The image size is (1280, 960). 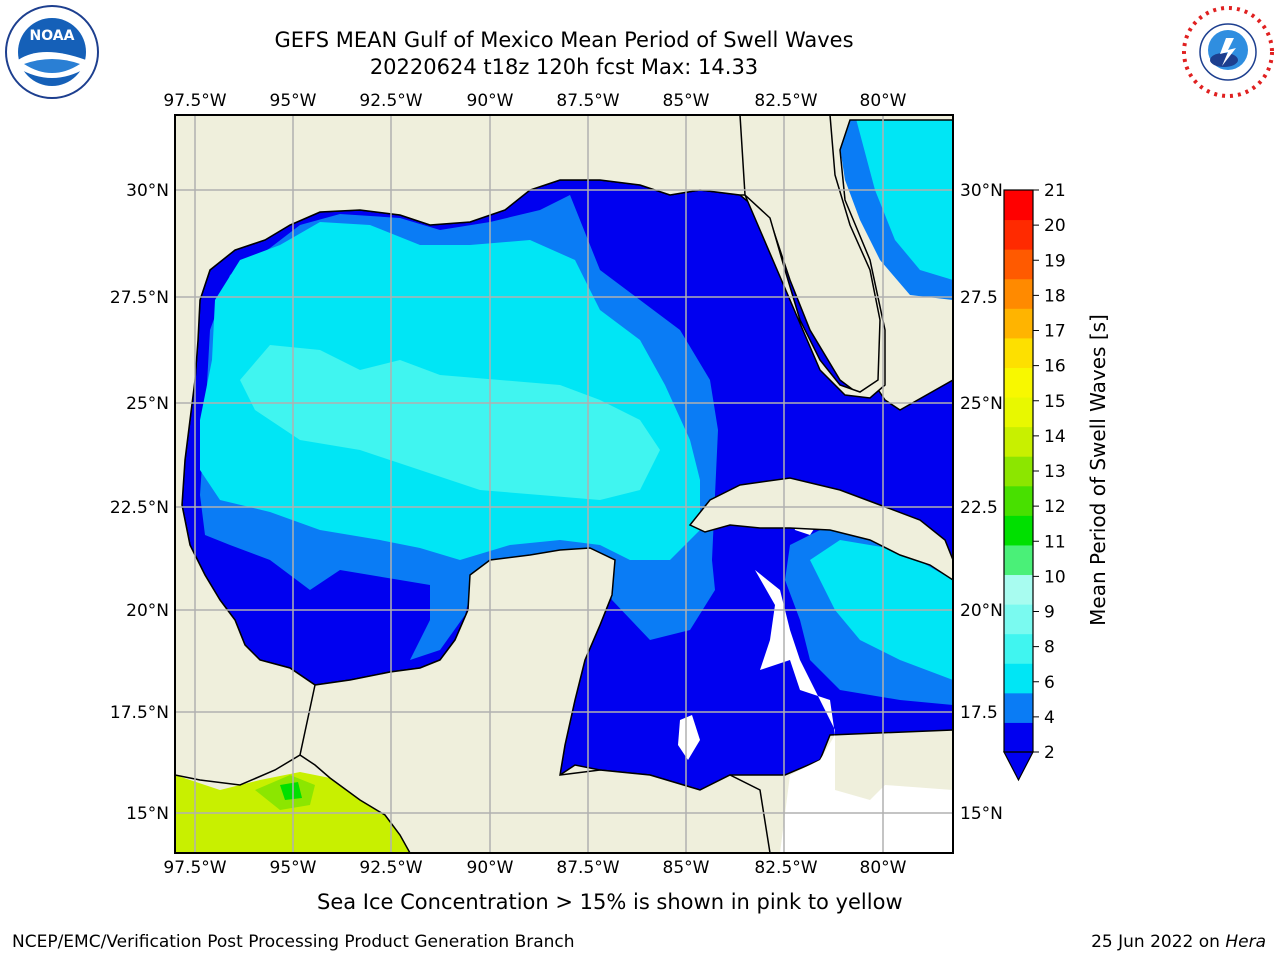 What do you see at coordinates (904, 197) in the screenshot?
I see `atlantic-east-swell-inner` at bounding box center [904, 197].